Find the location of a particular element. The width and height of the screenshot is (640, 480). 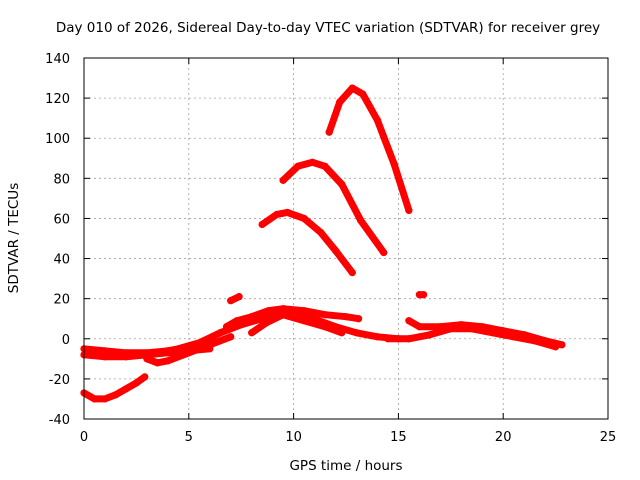

y-tick-label: 60 is located at coordinates (61, 219).